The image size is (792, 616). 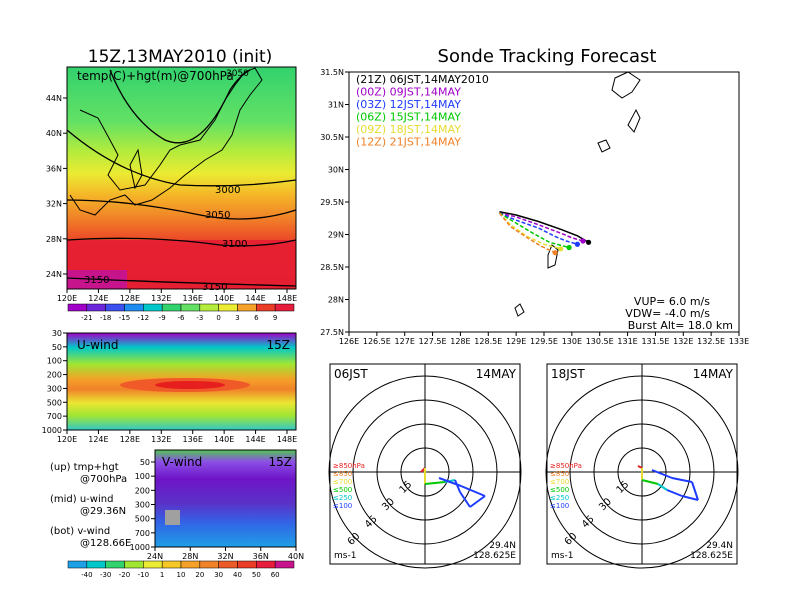 What do you see at coordinates (181, 575) in the screenshot?
I see `vwind-cbar-label: 10` at bounding box center [181, 575].